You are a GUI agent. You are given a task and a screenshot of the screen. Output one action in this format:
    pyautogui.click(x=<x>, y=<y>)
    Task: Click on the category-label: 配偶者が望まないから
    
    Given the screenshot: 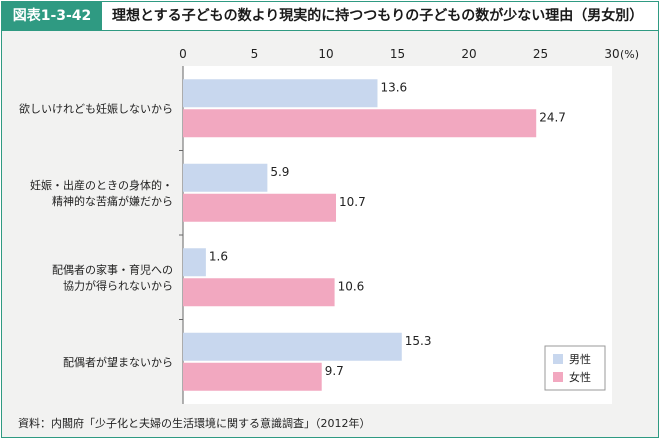 What is the action you would take?
    pyautogui.click(x=118, y=362)
    